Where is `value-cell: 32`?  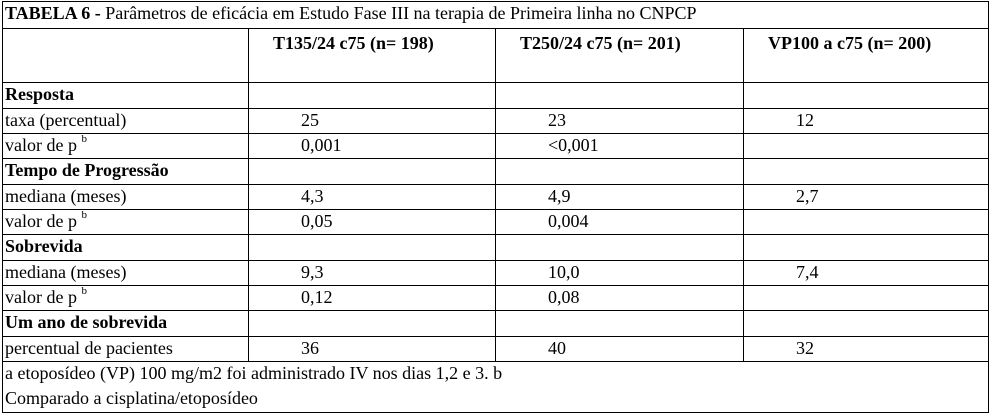 value-cell: 32 is located at coordinates (866, 349).